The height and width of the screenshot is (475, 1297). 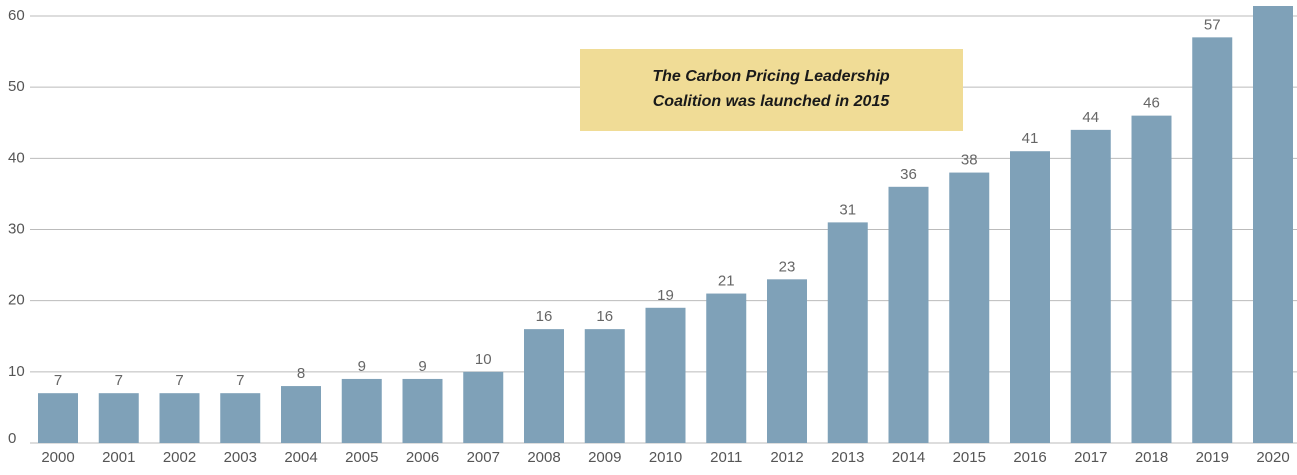 I want to click on annotation-text: The Carbon Pricing Leadership, so click(x=771, y=76).